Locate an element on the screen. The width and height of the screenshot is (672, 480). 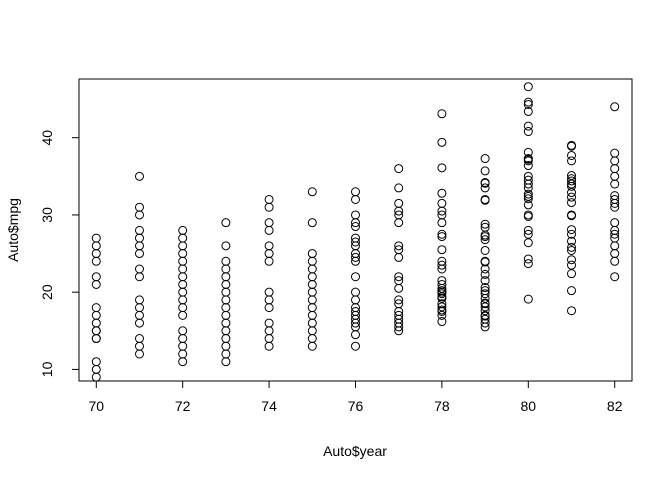
y-tick-label: 40 is located at coordinates (47, 138).